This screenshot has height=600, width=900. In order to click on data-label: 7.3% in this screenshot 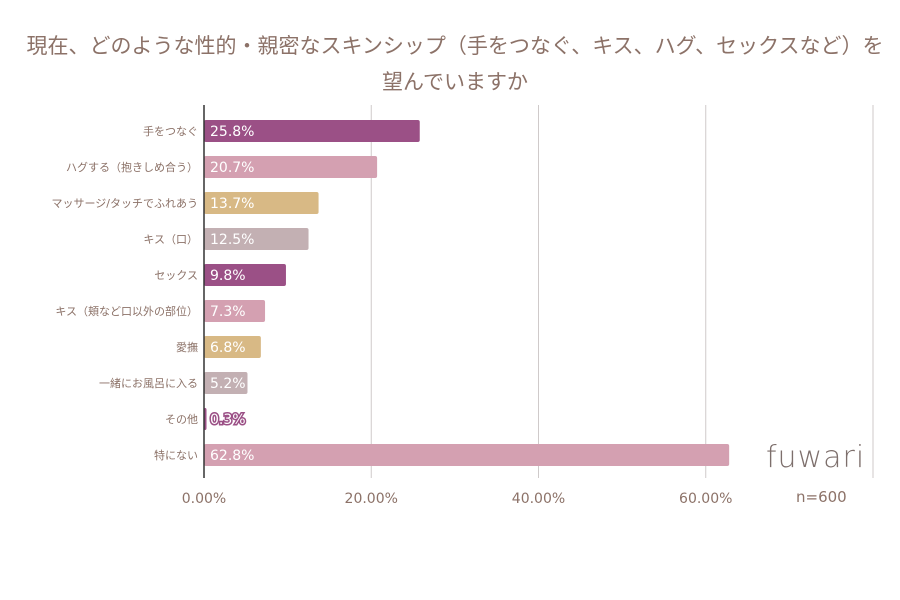, I will do `click(228, 312)`.